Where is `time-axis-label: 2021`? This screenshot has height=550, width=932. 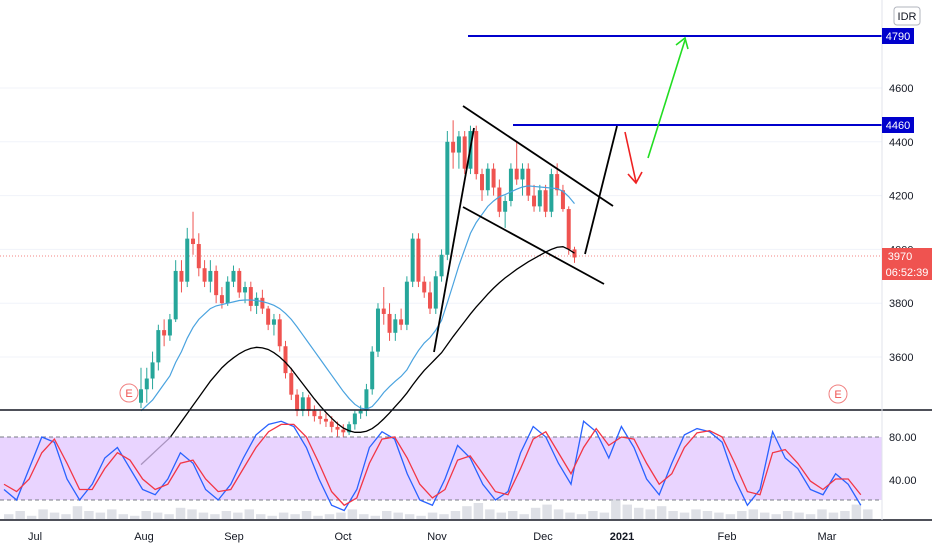
time-axis-label: 2021 is located at coordinates (622, 537).